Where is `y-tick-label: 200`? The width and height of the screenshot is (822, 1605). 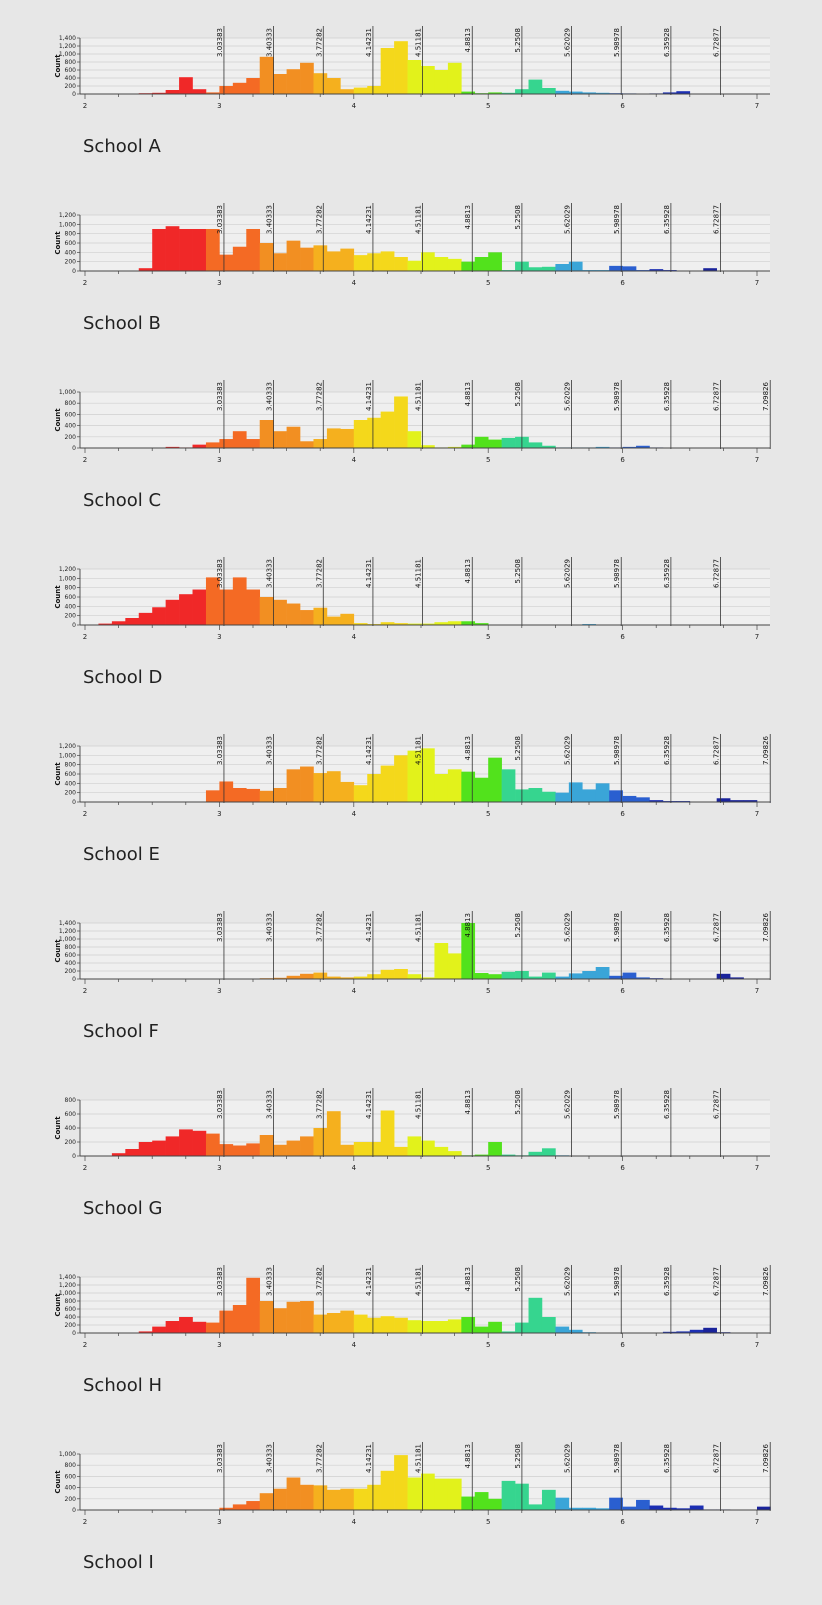 y-tick-label: 200 is located at coordinates (71, 616).